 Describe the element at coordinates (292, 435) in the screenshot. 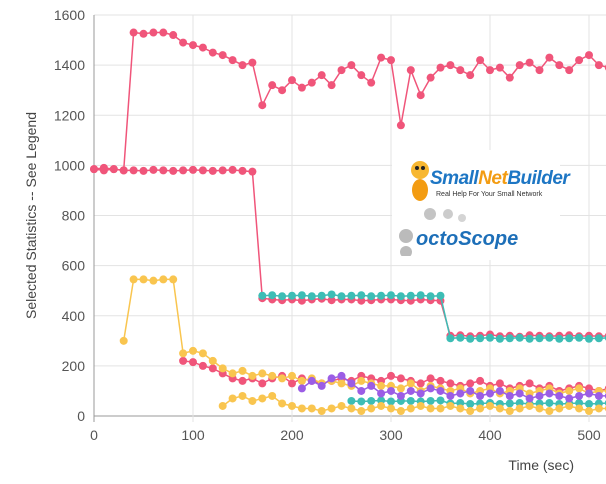

I see `x-tick-label: 200` at that location.